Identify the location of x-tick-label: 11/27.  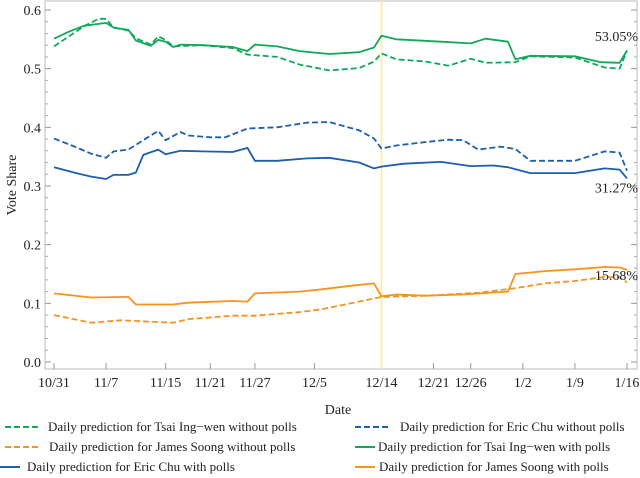
(254, 383).